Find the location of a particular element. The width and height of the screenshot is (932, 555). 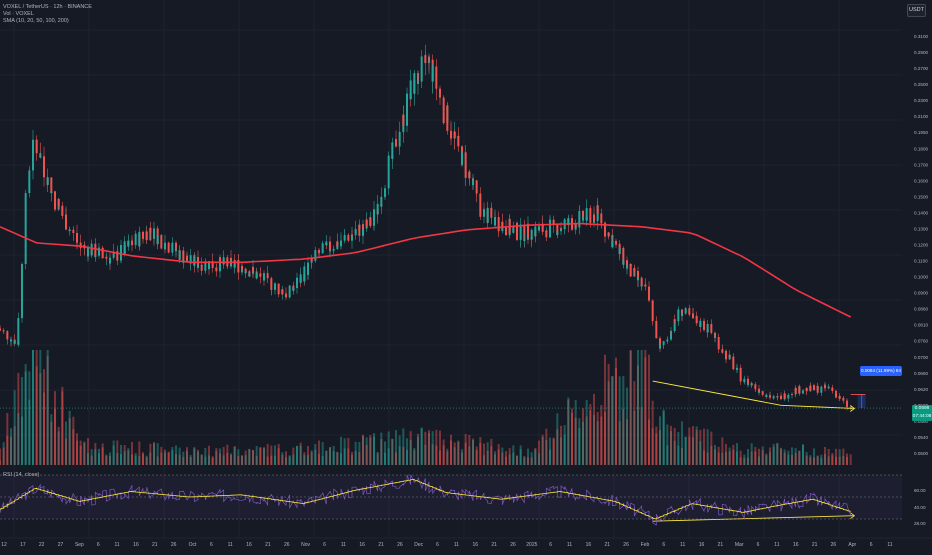

rsi-tick-label: 28.00 is located at coordinates (920, 523).